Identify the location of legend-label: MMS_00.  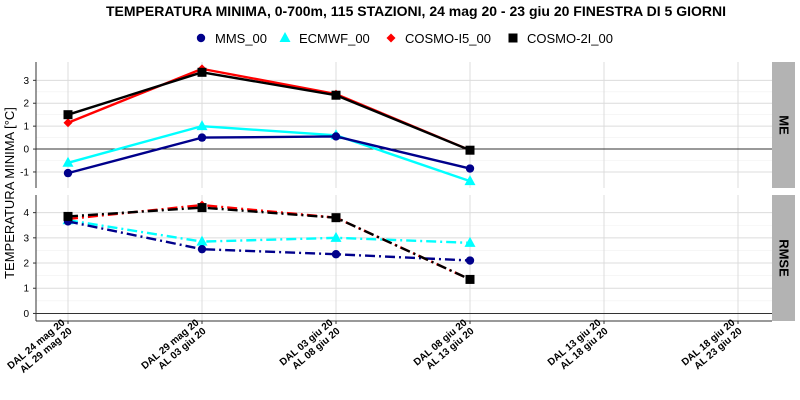
(241, 38).